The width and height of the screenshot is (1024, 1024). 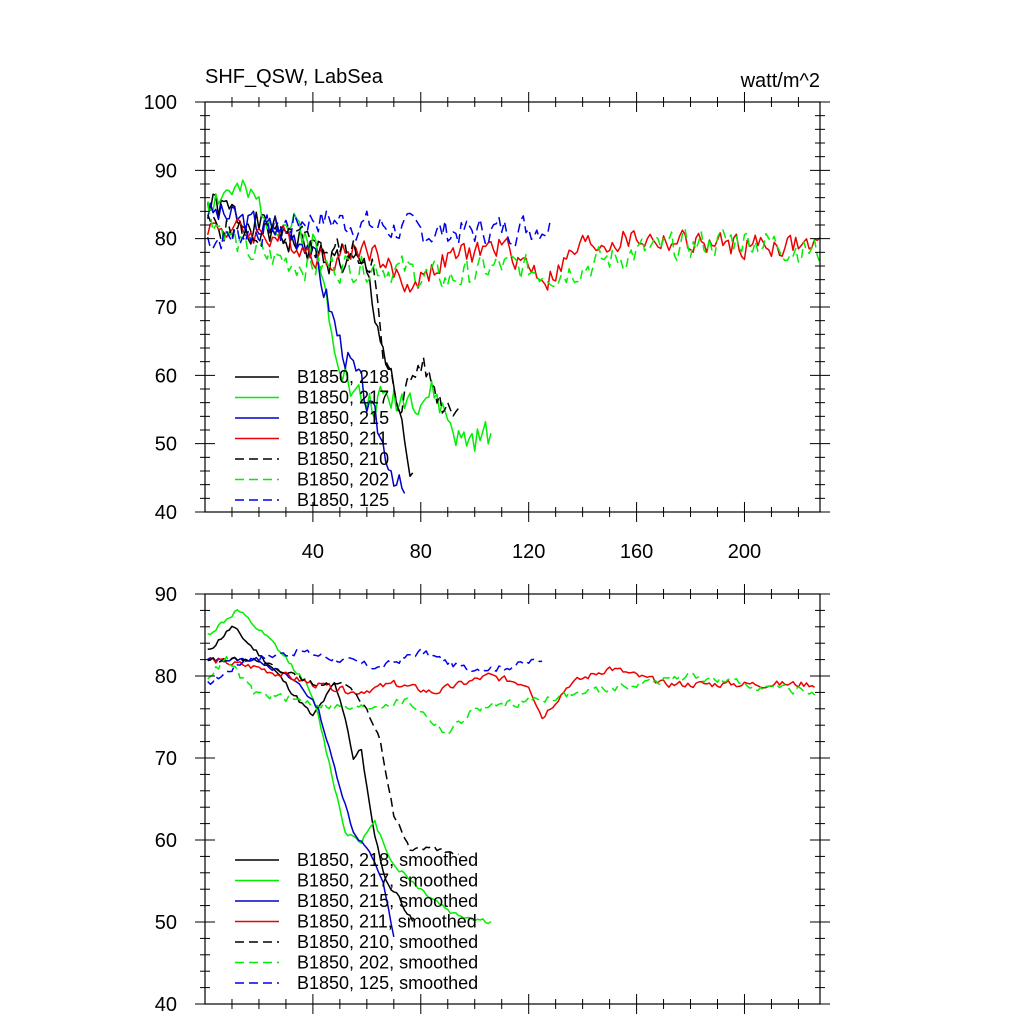 I want to click on legend-entry-5: B1850, 202, so click(x=343, y=480).